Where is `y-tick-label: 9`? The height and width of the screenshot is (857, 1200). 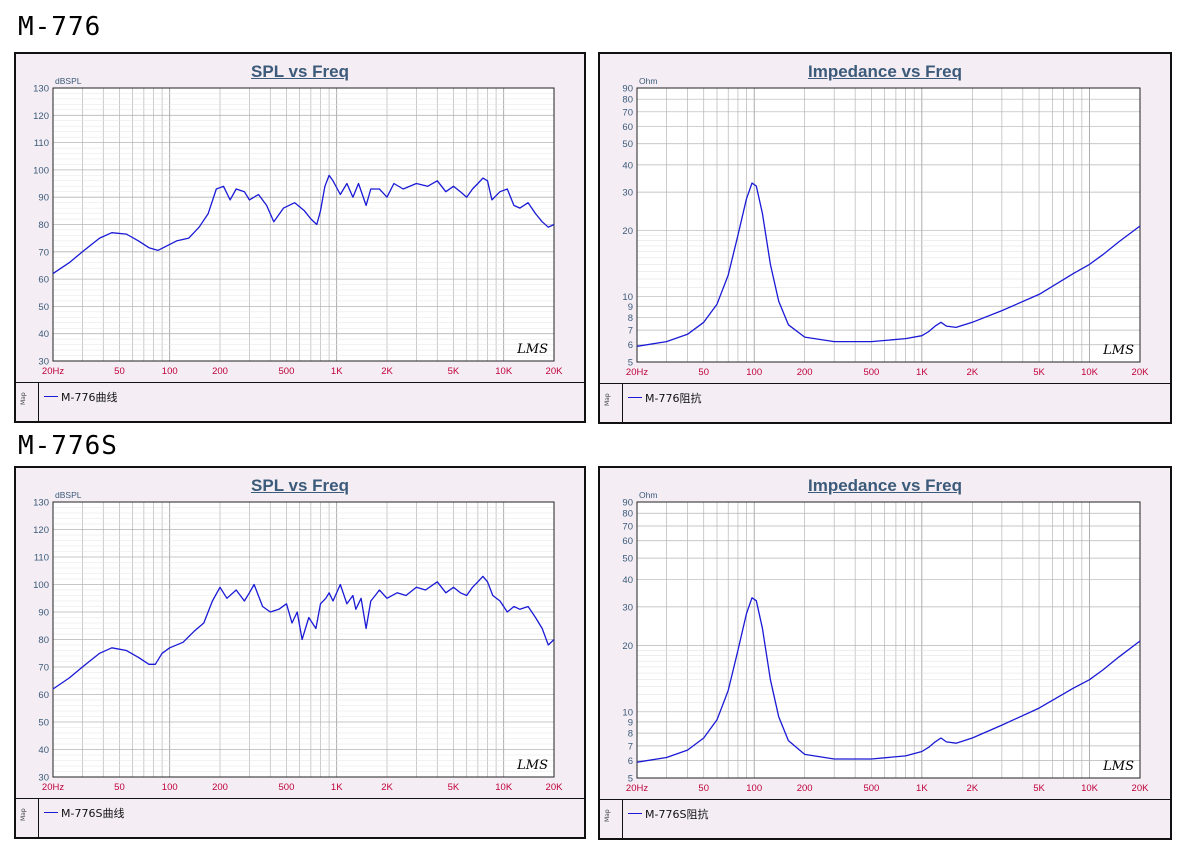 y-tick-label: 9 is located at coordinates (630, 307).